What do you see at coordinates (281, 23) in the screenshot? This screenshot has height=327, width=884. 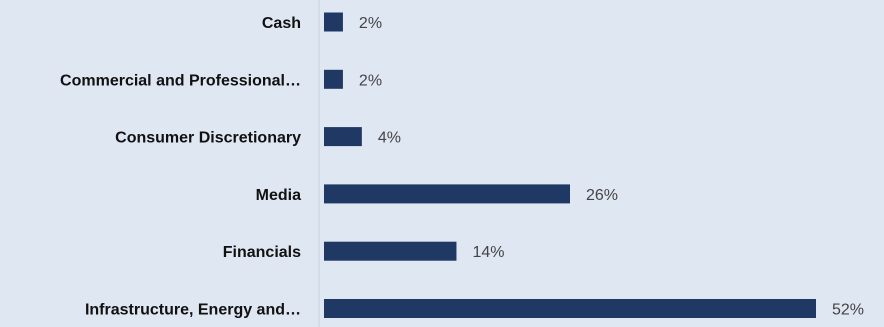 I see `category-label: Cash` at bounding box center [281, 23].